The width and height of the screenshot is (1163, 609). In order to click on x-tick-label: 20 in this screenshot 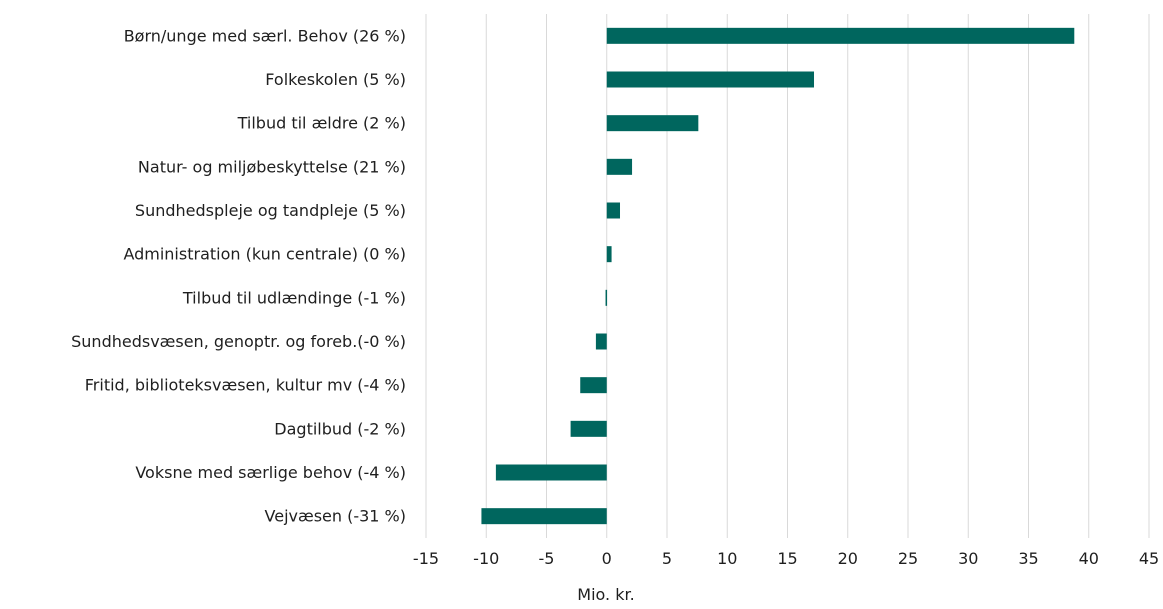, I will do `click(848, 558)`.